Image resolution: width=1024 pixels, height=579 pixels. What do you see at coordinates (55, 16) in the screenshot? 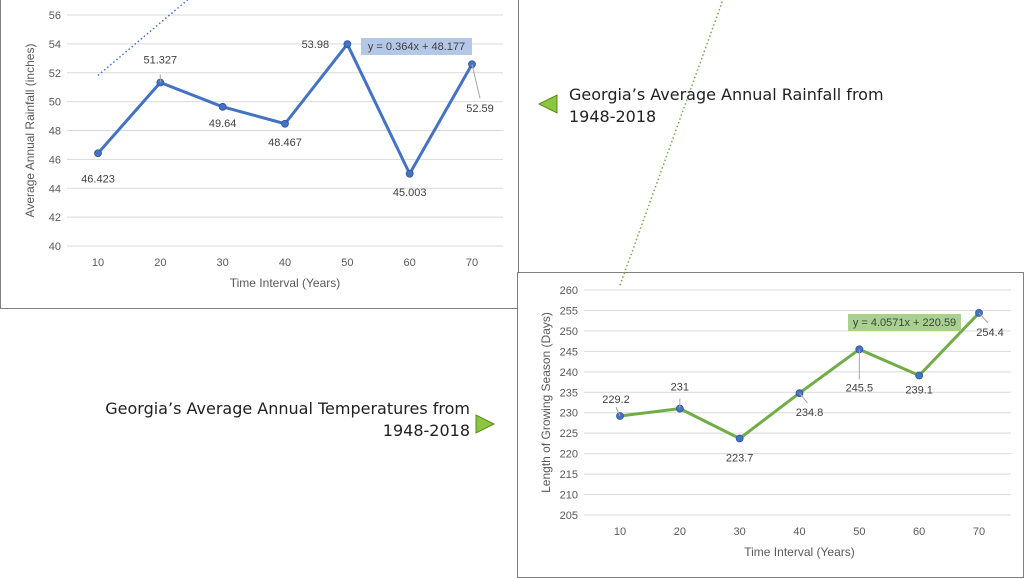
I see `y-tick-label: 56` at bounding box center [55, 16].